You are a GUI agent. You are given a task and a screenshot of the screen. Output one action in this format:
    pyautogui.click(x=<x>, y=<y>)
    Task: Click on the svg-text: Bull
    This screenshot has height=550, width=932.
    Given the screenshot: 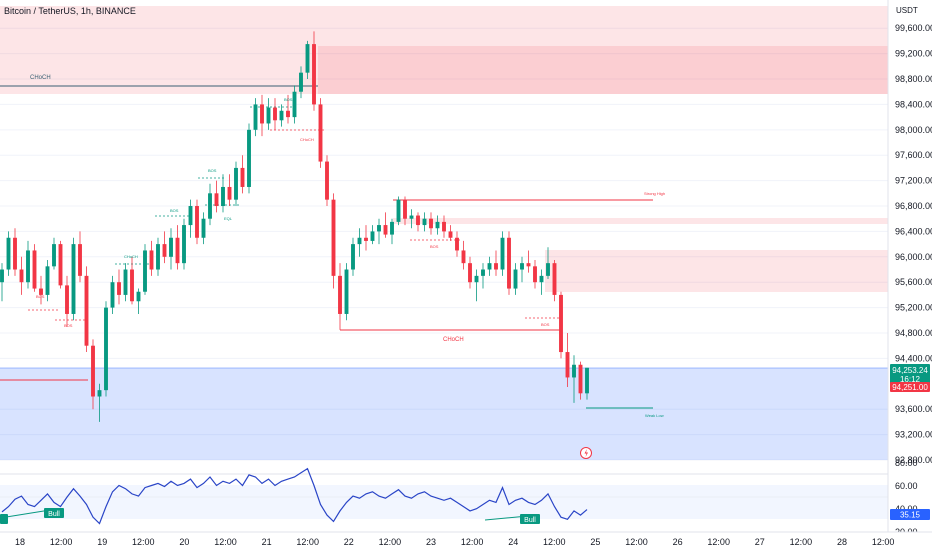 What is the action you would take?
    pyautogui.click(x=530, y=520)
    